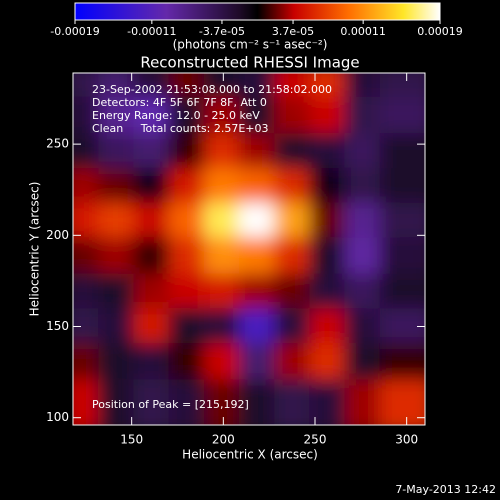 The image size is (500, 500). Describe the element at coordinates (250, 45) in the screenshot. I see `colorbar-label: (photons cm⁻² s⁻¹ asec⁻²)` at that location.